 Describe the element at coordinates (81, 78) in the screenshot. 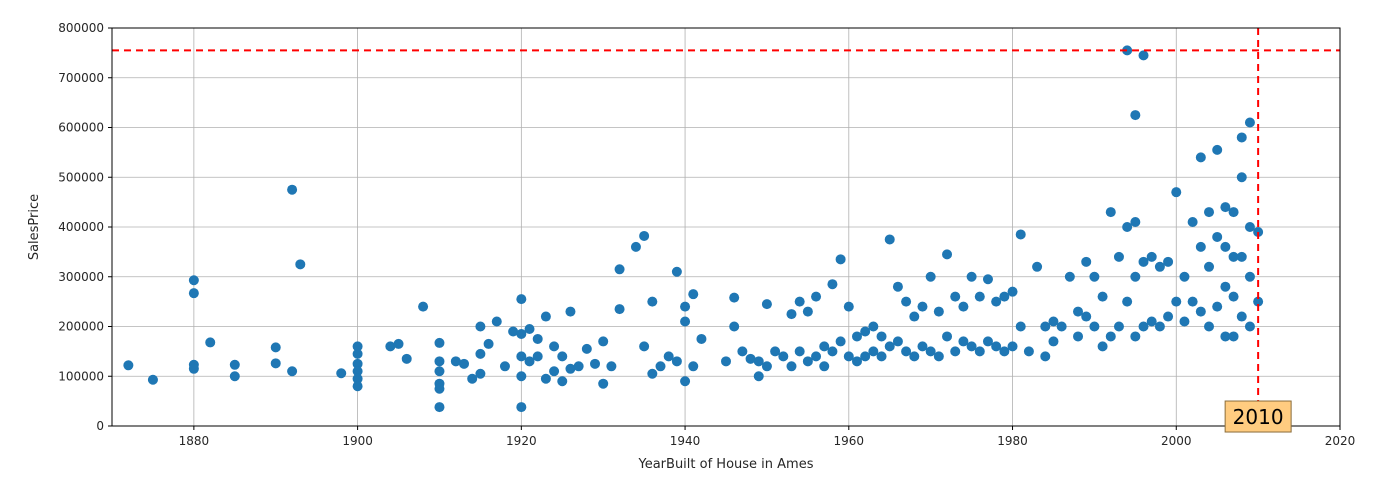

I see `y-tick-label: 700000` at that location.